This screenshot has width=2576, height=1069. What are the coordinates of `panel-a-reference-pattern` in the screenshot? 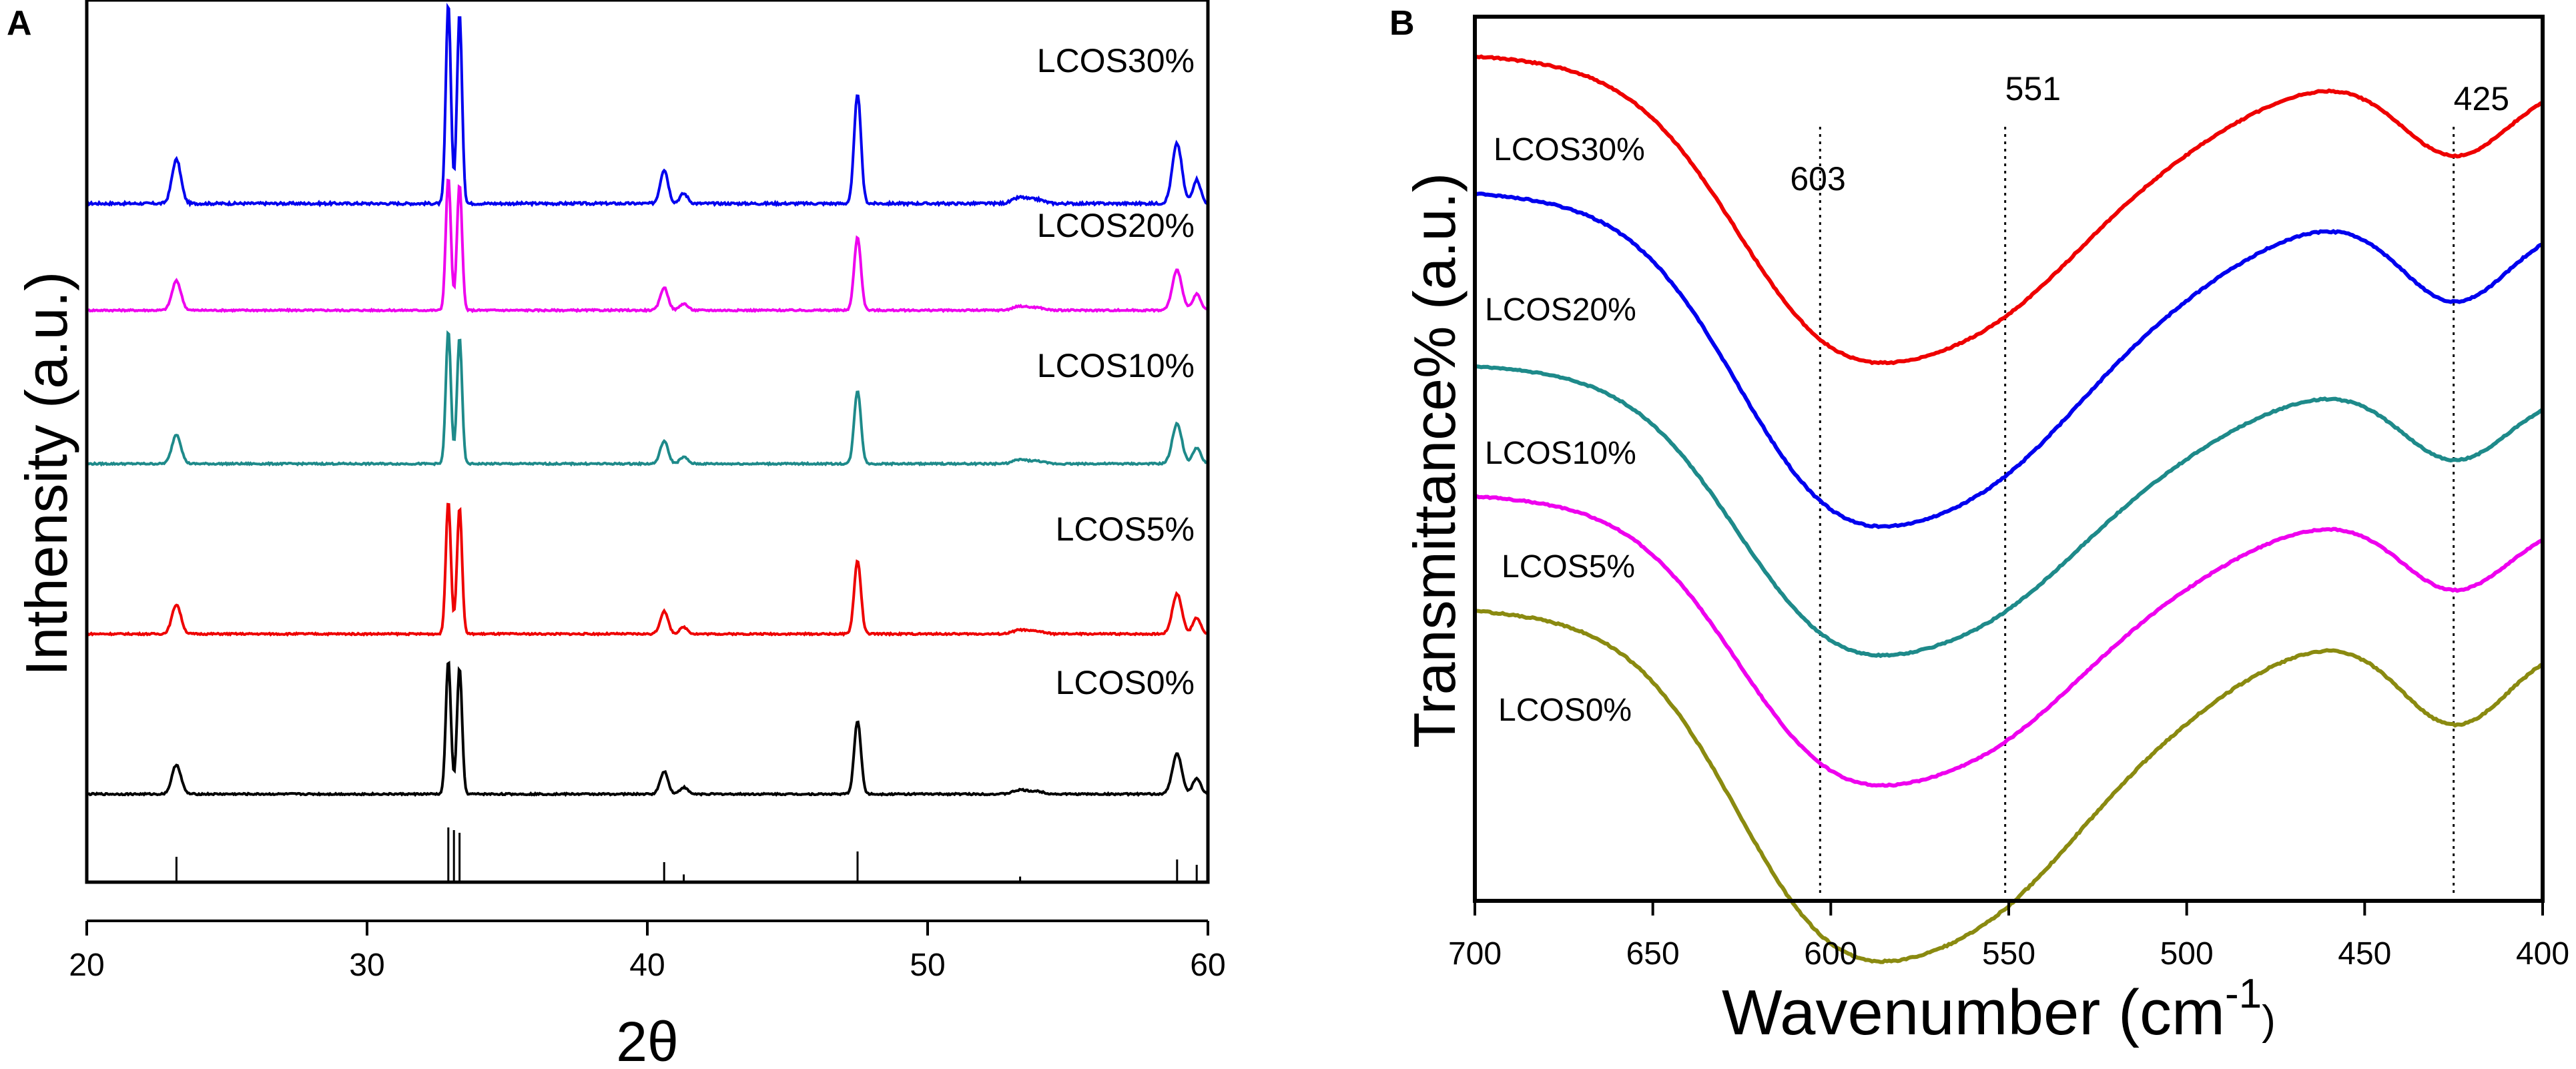 It's located at (686, 854).